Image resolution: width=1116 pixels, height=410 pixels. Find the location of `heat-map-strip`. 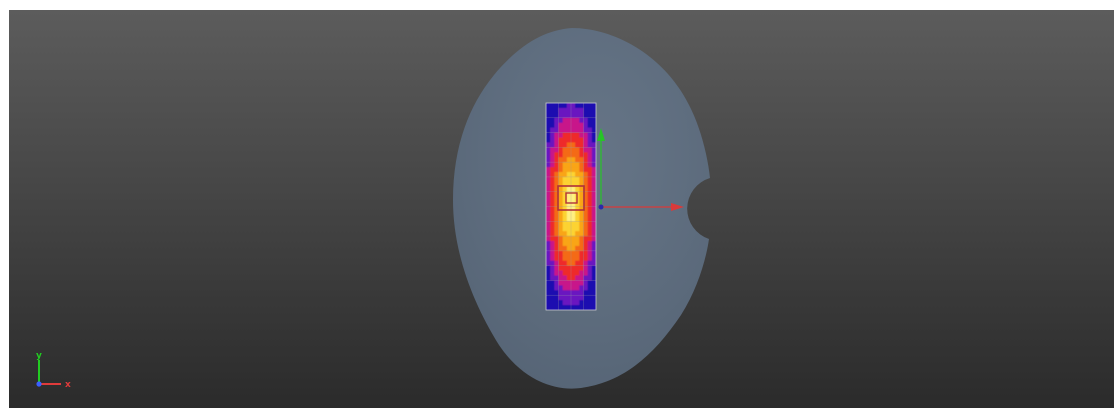

heat-map-strip is located at coordinates (571, 206).